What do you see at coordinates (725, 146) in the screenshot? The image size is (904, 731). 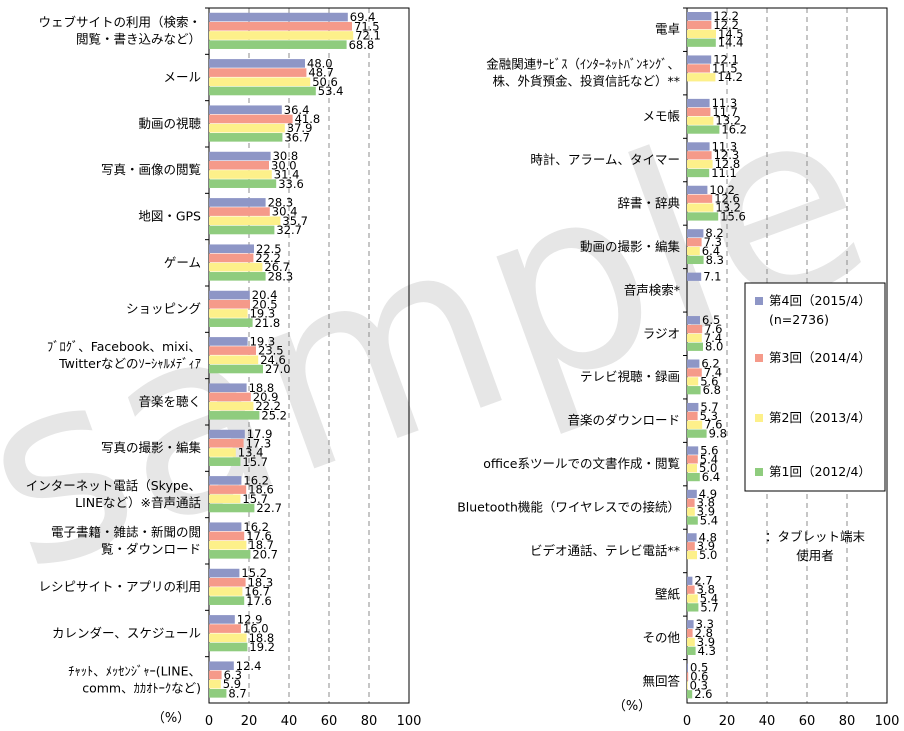 I see `data-label: 11.3` at bounding box center [725, 146].